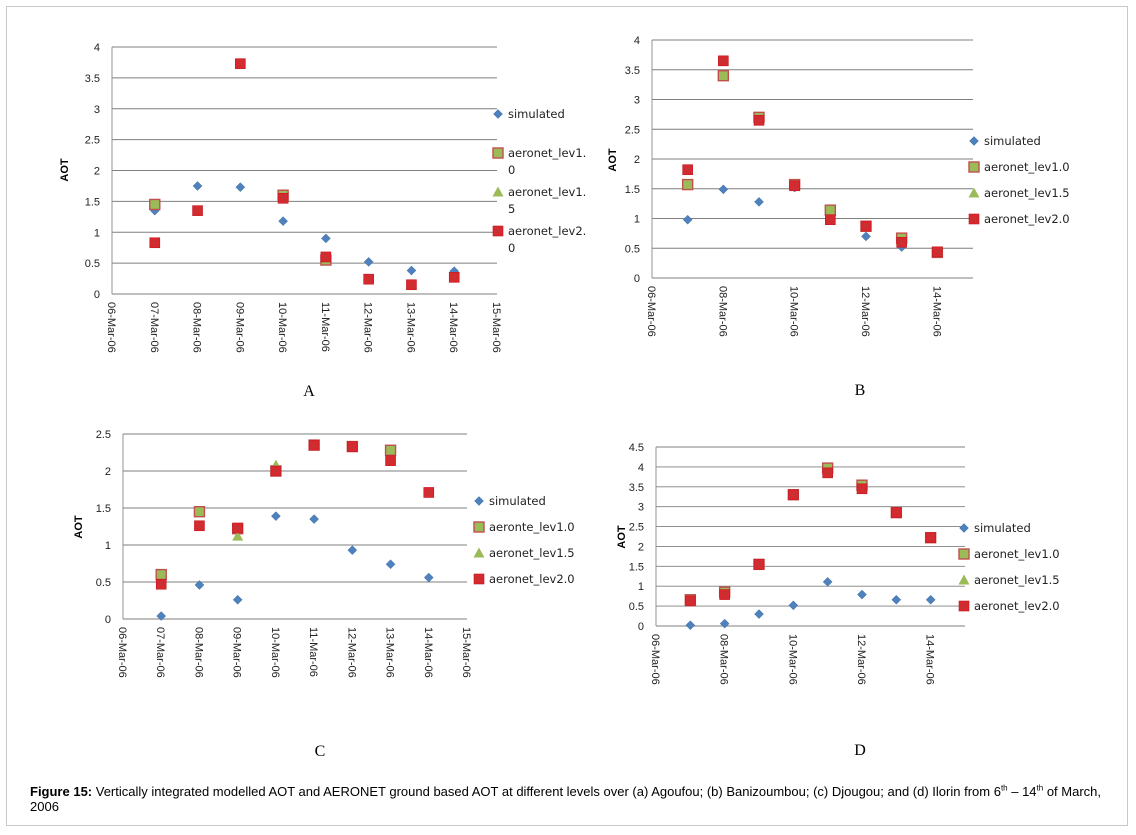 The image size is (1136, 835). What do you see at coordinates (860, 390) in the screenshot?
I see `panel-letter: B` at bounding box center [860, 390].